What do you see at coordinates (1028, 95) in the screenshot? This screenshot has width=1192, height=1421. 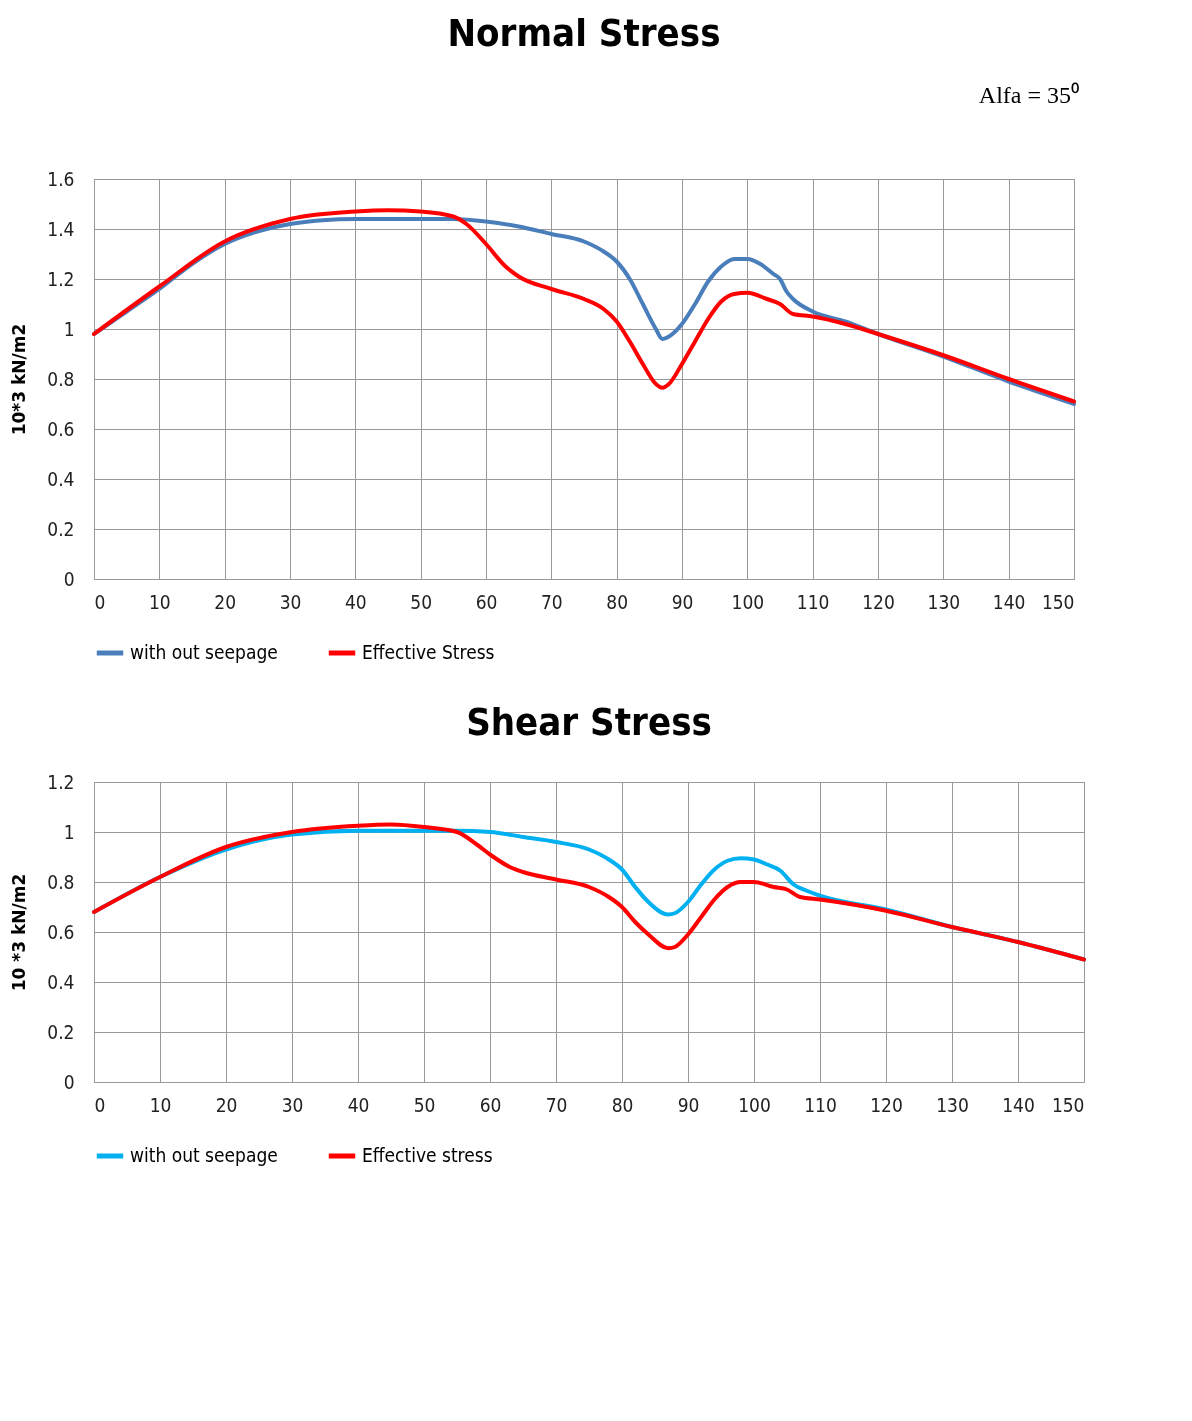 I see `text: Alfa = 35⁰` at bounding box center [1028, 95].